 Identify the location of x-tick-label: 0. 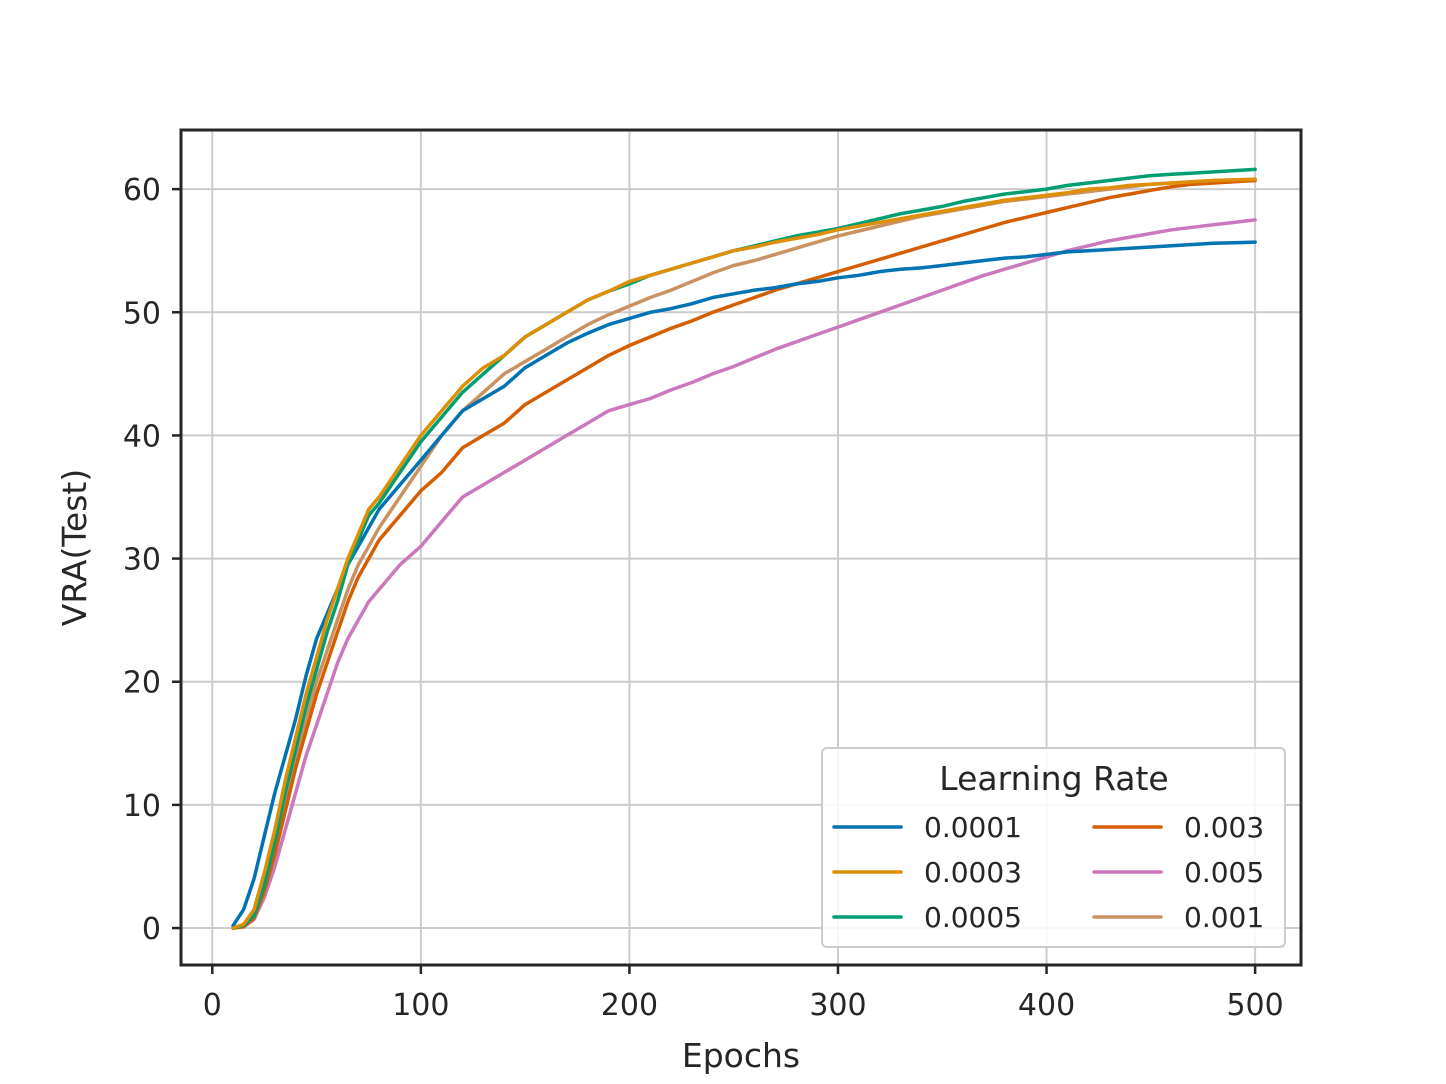
(212, 1005).